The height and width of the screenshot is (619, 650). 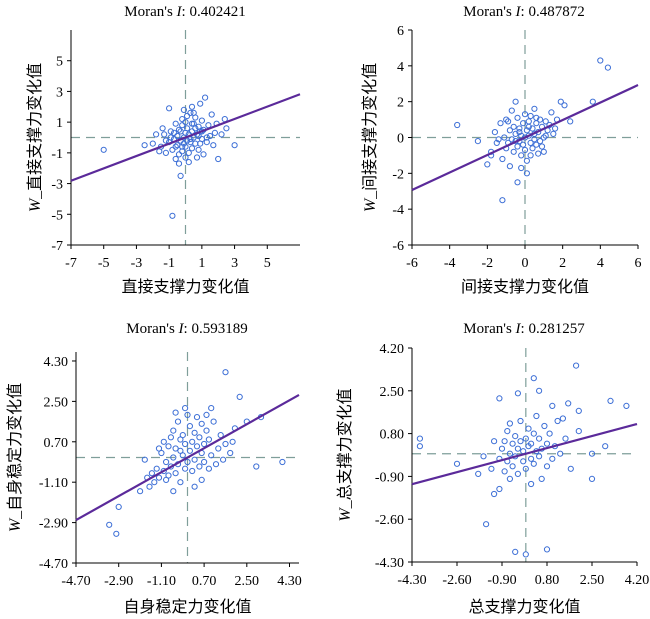 I want to click on y-axis-label: W_自身稳定力变化值, so click(x=15, y=457).